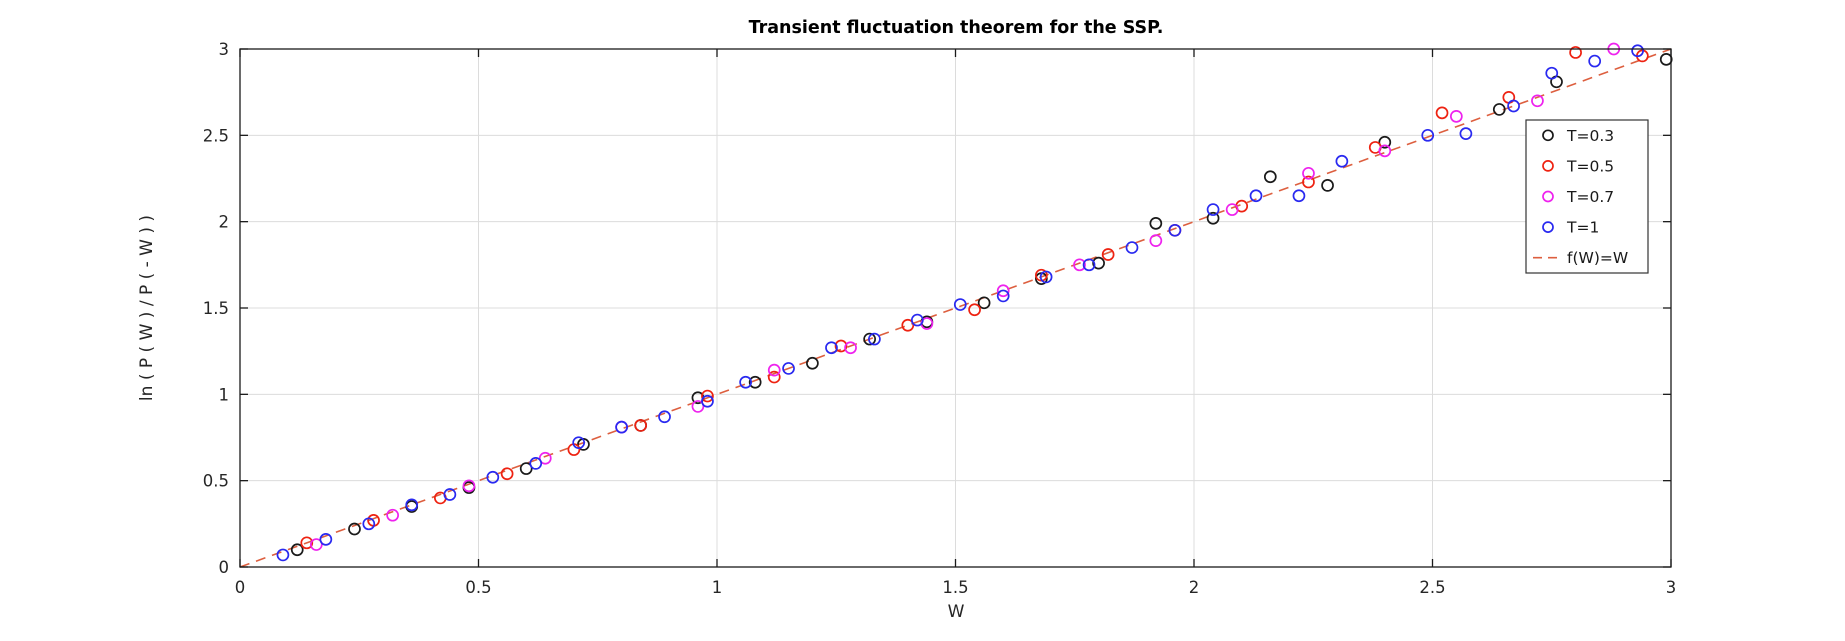 The height and width of the screenshot is (641, 1845). Describe the element at coordinates (216, 308) in the screenshot. I see `y-tick-label: 1.5` at that location.